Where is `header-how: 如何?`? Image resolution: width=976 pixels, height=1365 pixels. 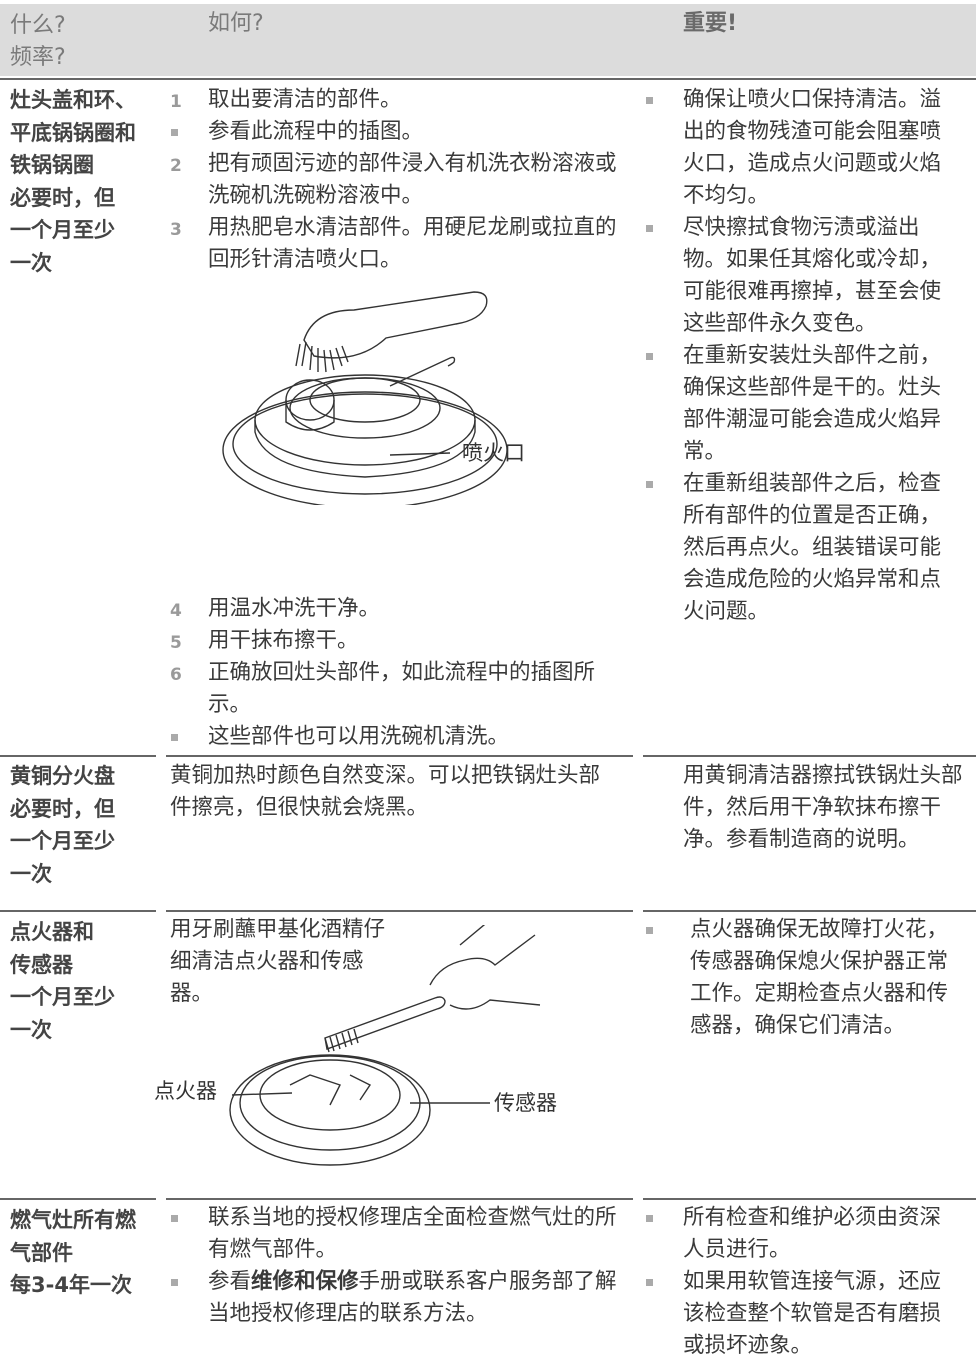 header-how: 如何? is located at coordinates (236, 23).